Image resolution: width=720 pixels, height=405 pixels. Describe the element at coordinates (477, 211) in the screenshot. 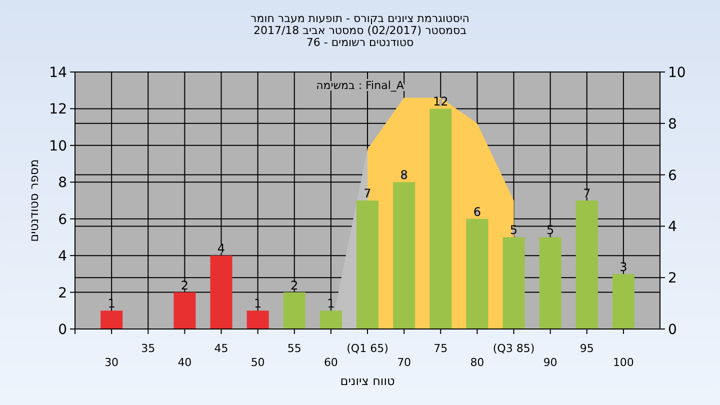

I see `label-ground: 6` at that location.